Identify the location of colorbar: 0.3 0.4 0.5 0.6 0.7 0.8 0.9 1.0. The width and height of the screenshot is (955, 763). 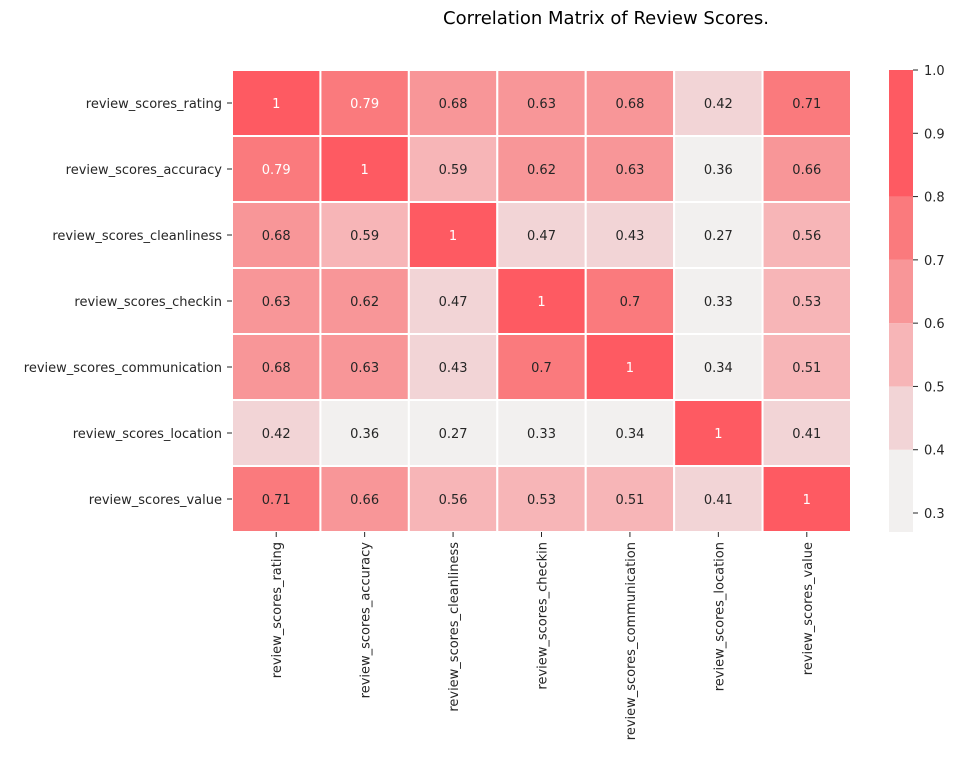
(917, 298).